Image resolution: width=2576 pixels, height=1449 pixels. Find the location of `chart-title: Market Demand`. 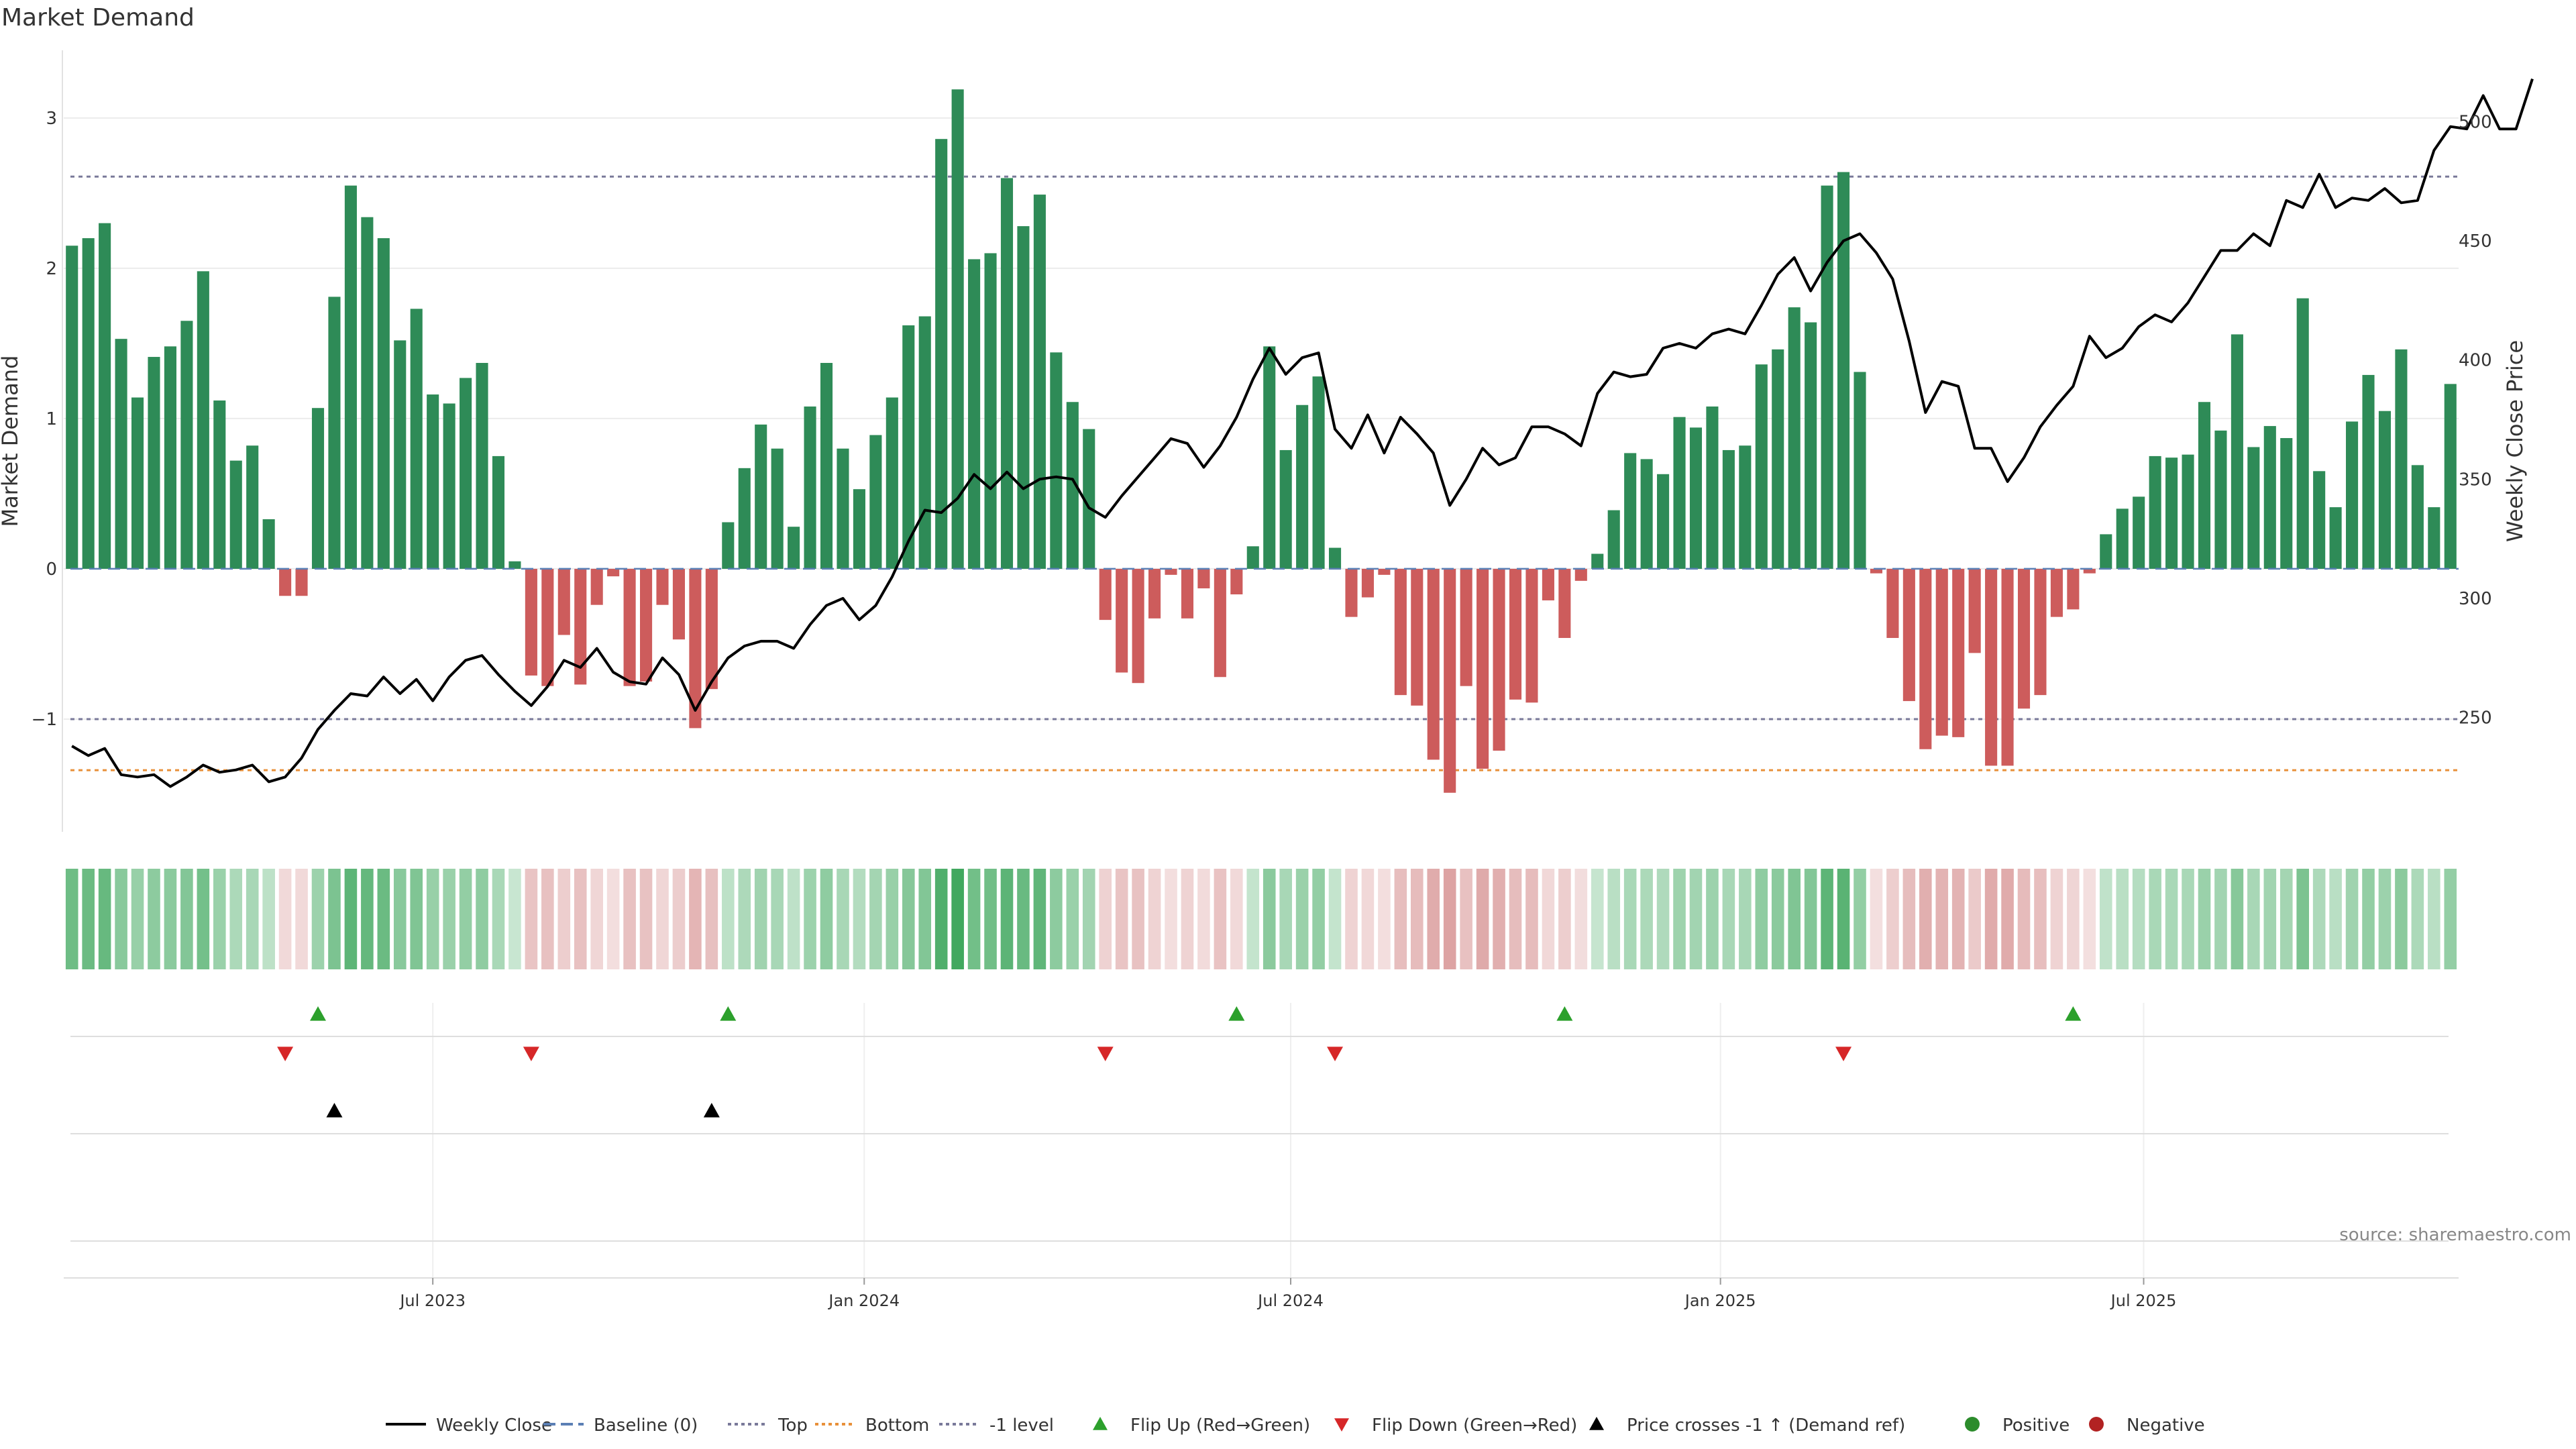

chart-title: Market Demand is located at coordinates (98, 18).